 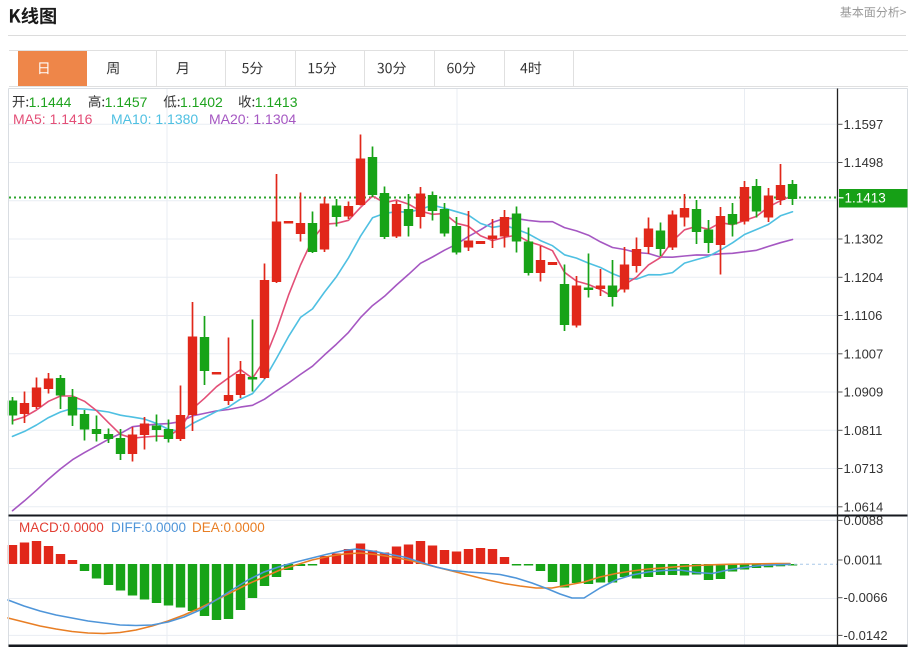 I want to click on svg-text: 0.0088, so click(x=864, y=520).